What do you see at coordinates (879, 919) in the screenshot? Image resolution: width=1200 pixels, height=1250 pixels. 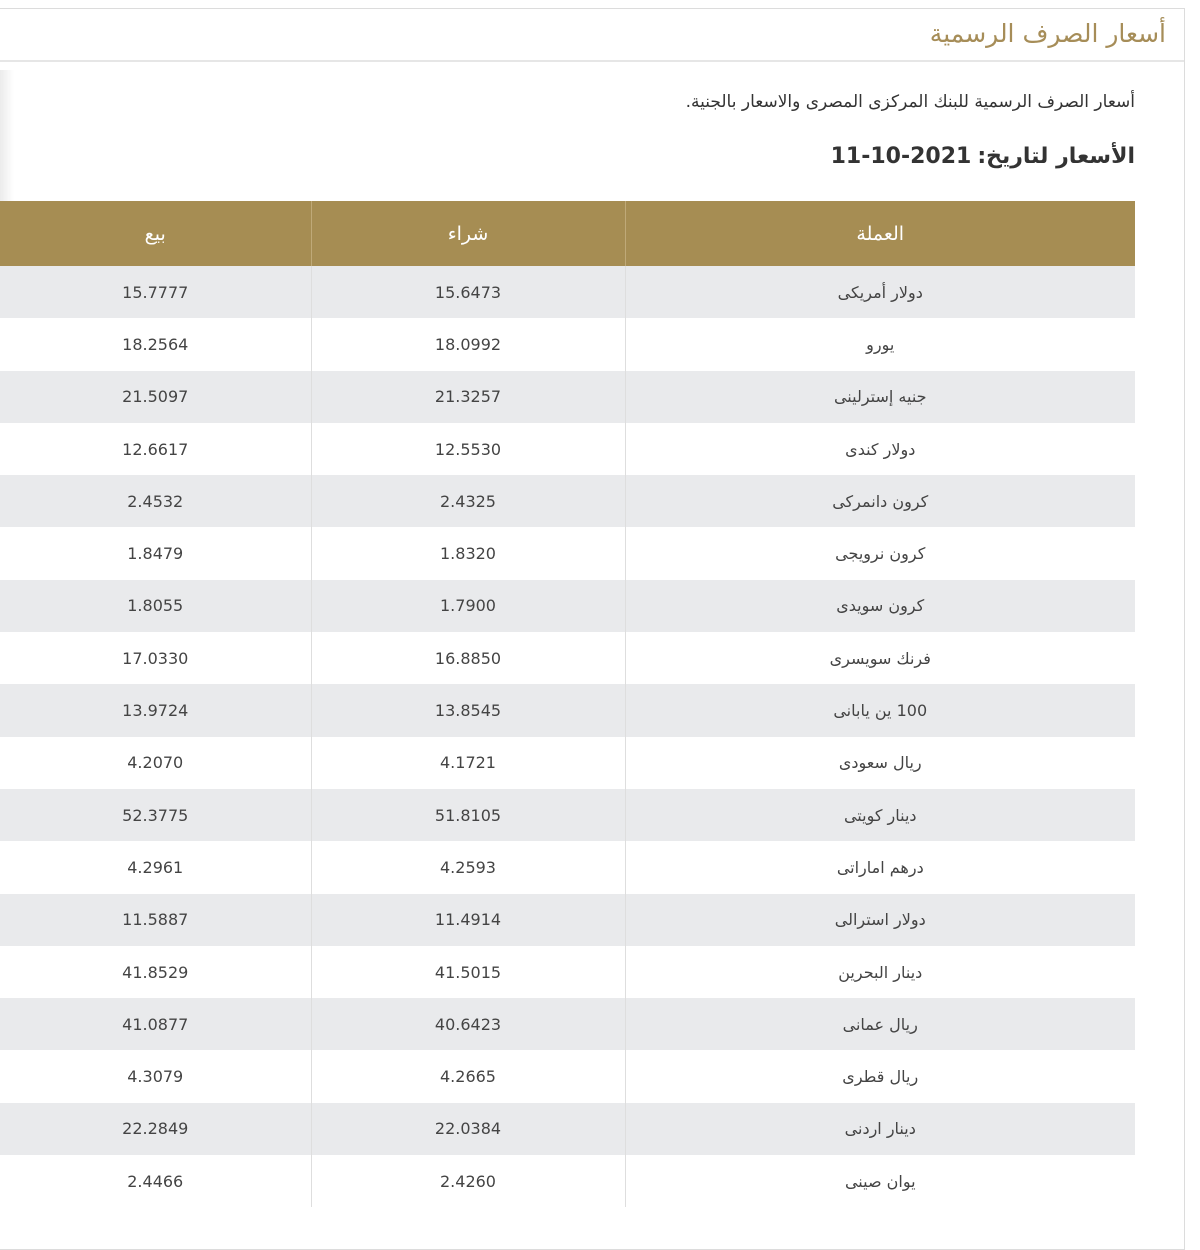 I see `currency-cell: دولار استرالى` at bounding box center [879, 919].